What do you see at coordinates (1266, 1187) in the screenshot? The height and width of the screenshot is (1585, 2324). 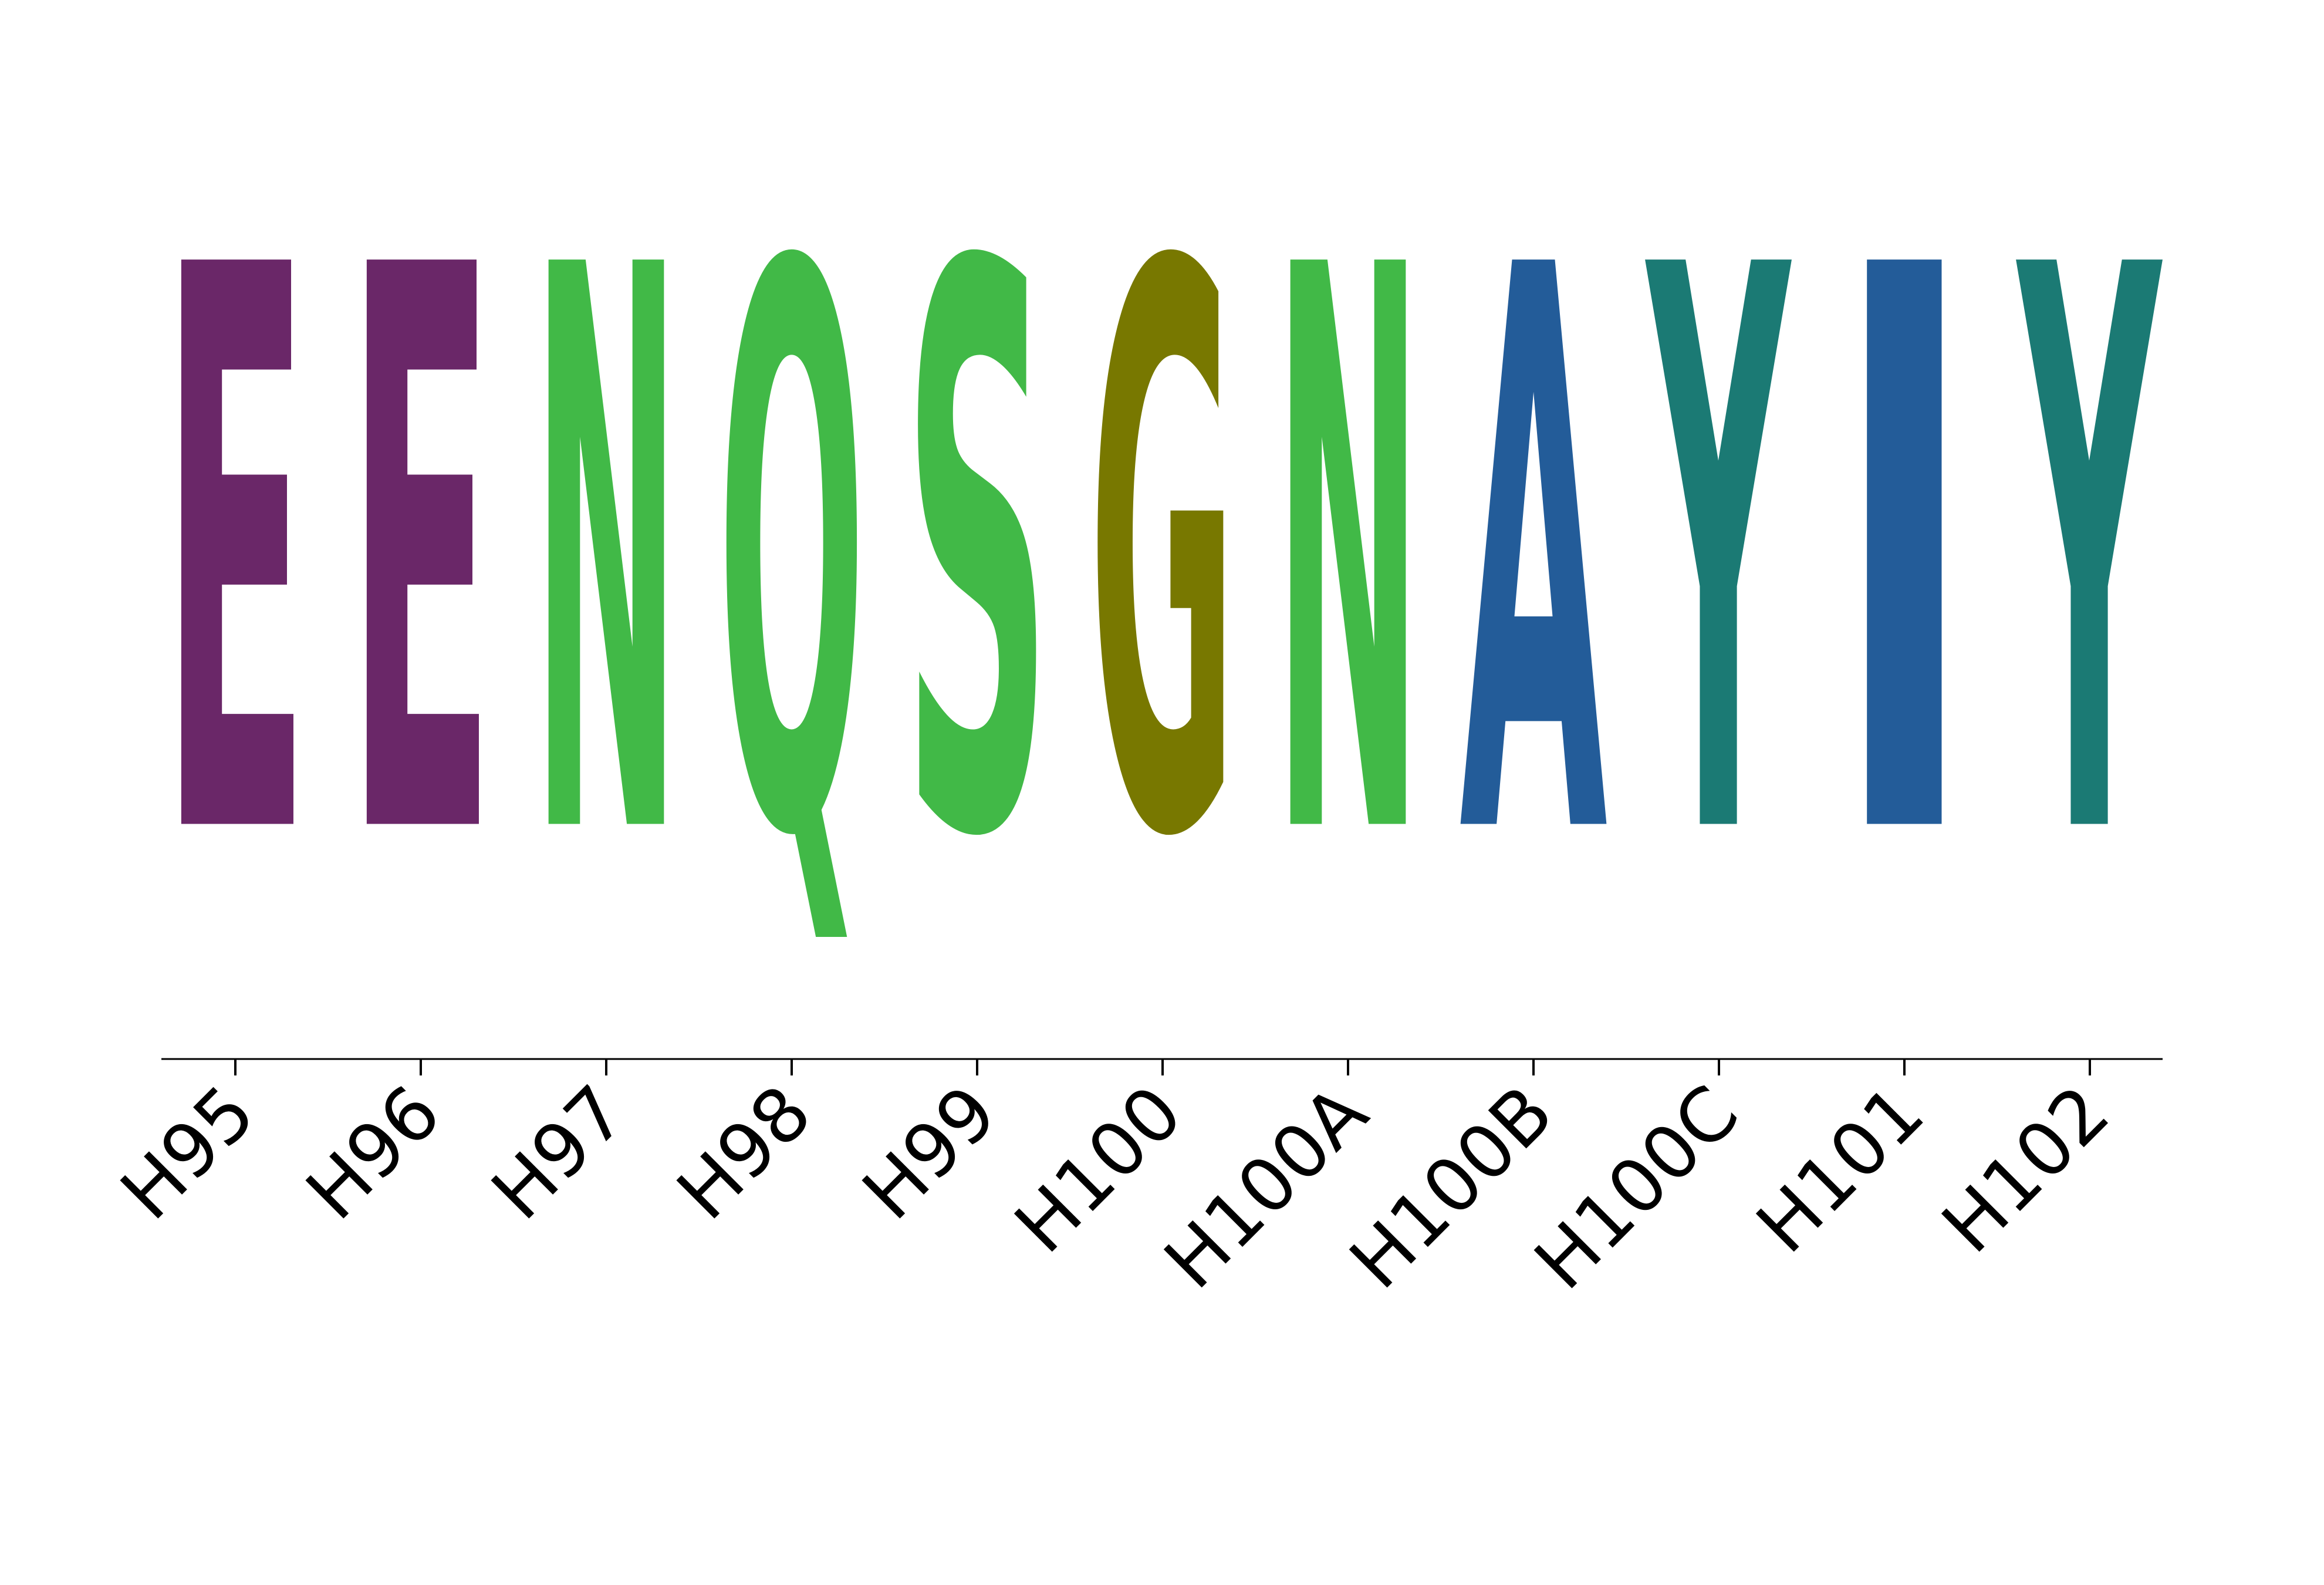 I see `x-tick-label: H100A` at bounding box center [1266, 1187].